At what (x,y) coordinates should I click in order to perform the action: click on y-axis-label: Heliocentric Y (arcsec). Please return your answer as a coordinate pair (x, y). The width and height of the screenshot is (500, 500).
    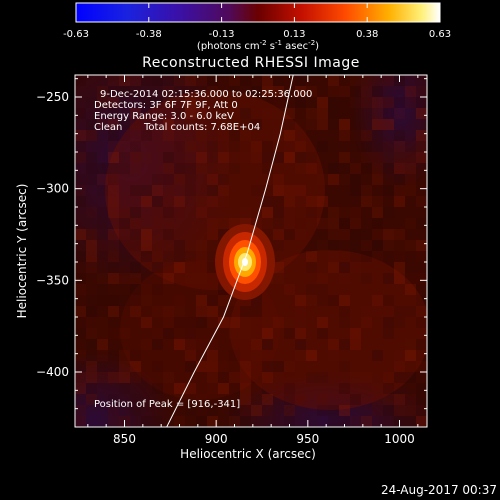
    Looking at the image, I should click on (22, 251).